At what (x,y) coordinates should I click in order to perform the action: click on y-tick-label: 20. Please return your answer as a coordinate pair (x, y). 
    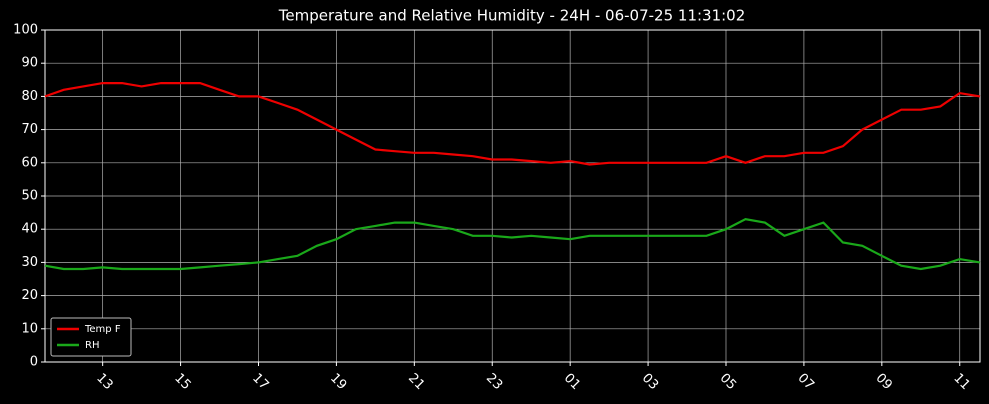
    Looking at the image, I should click on (29, 295).